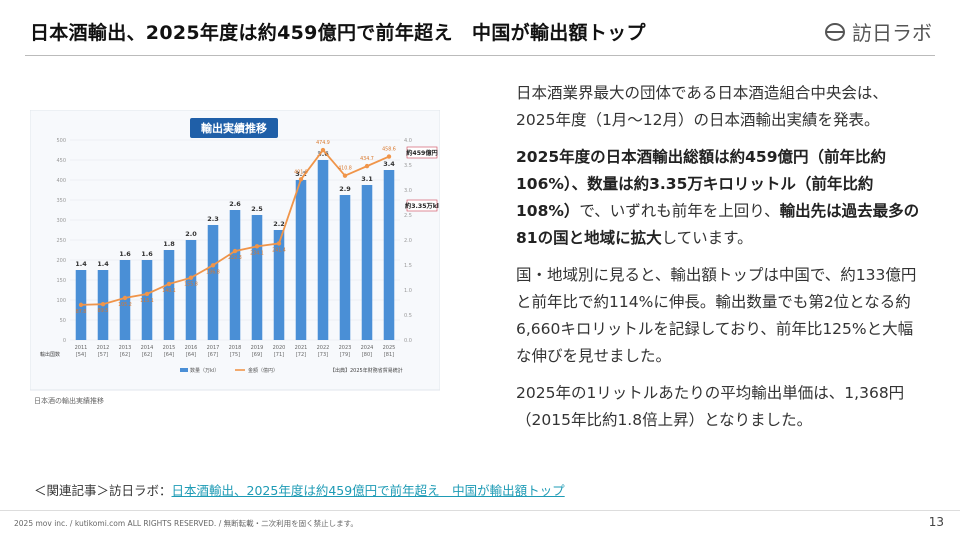 Image resolution: width=960 pixels, height=540 pixels. What do you see at coordinates (191, 285) in the screenshot?
I see `amount-value-label: 155.8` at bounding box center [191, 285].